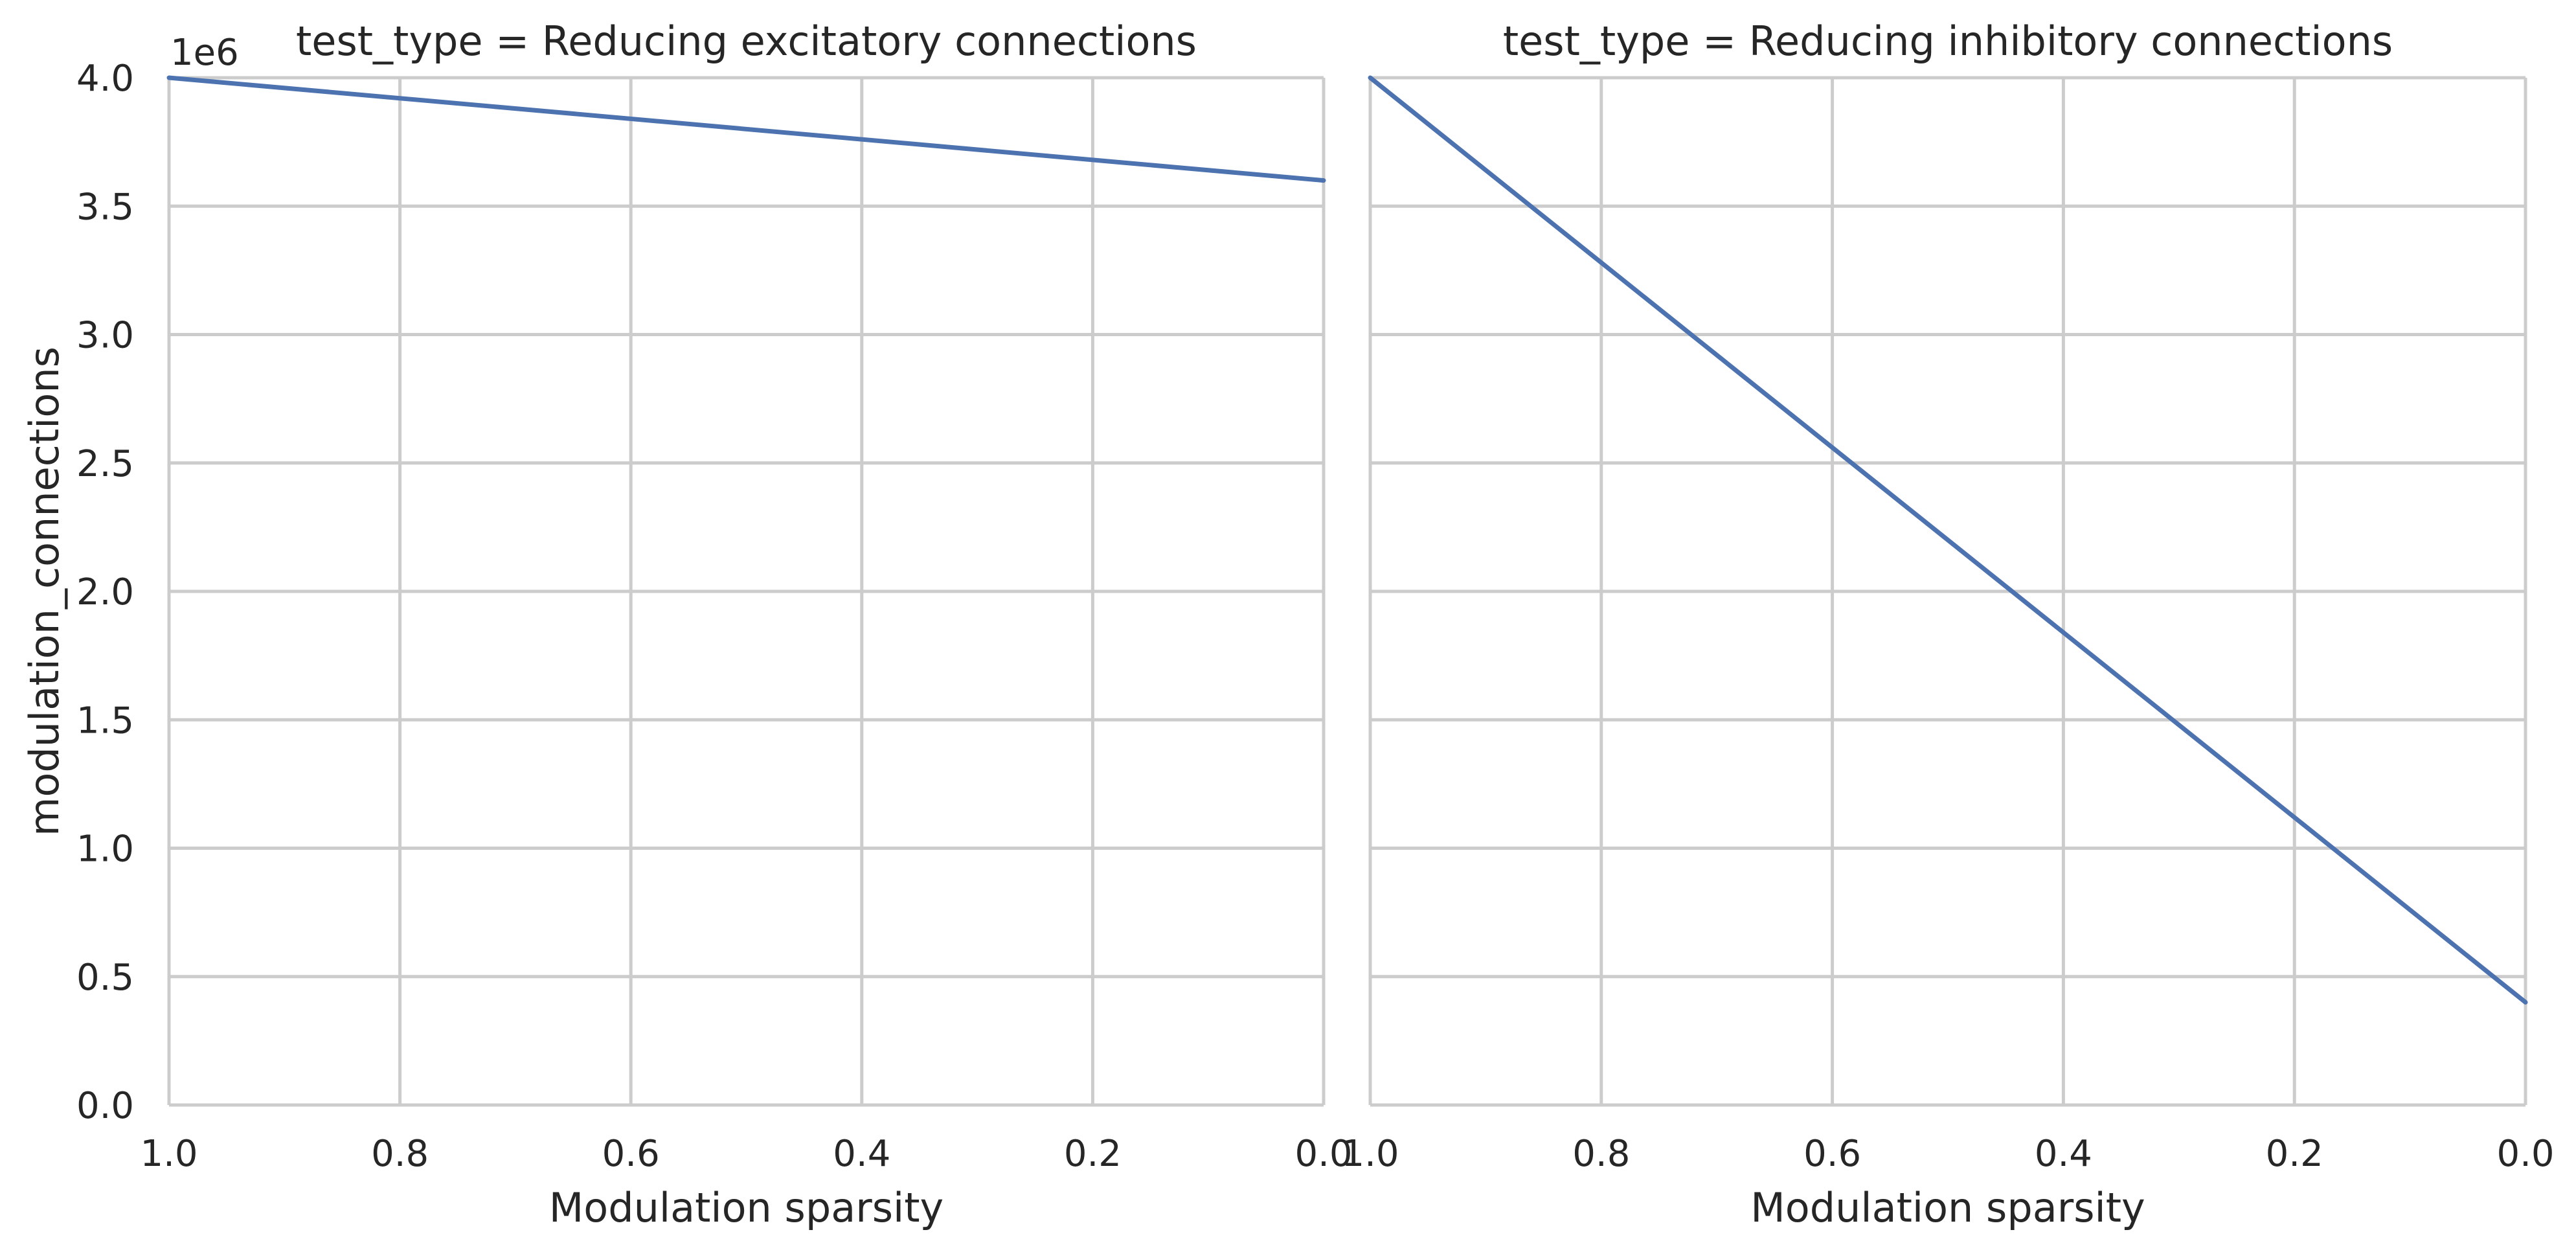  I want to click on y-tick-label: 2.5, so click(105, 464).